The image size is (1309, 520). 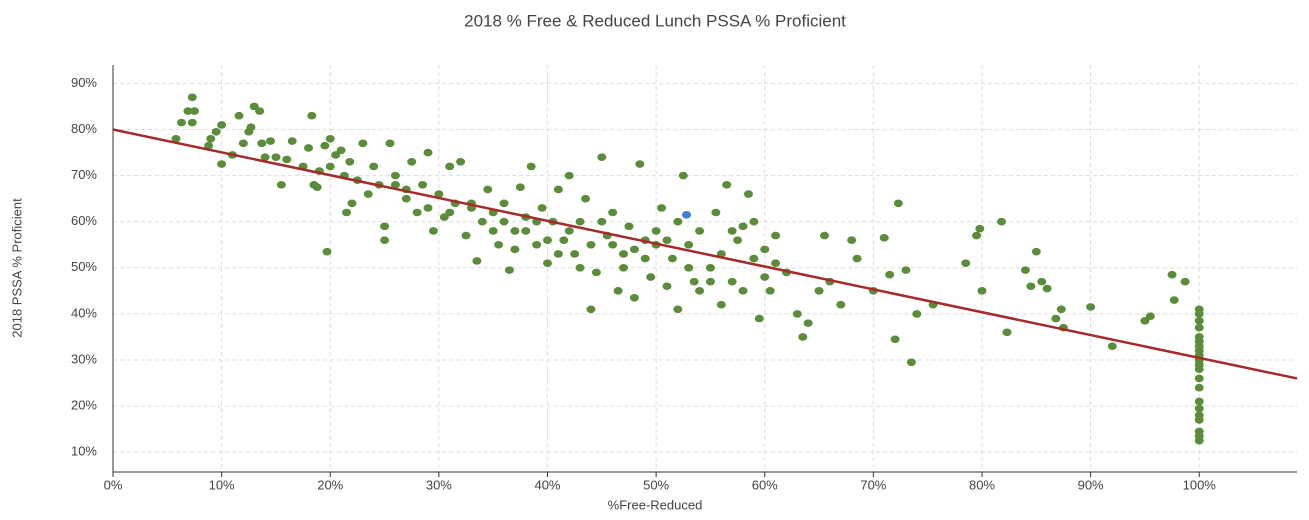 What do you see at coordinates (84, 174) in the screenshot?
I see `y-tick-label: 70%` at bounding box center [84, 174].